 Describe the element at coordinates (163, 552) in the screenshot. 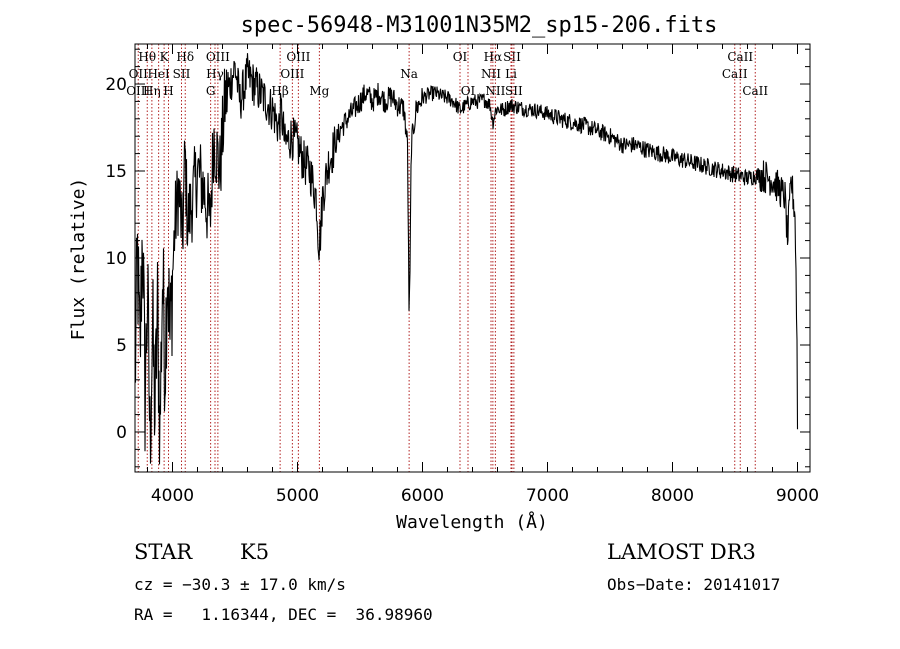

I see `object-class: STAR` at that location.